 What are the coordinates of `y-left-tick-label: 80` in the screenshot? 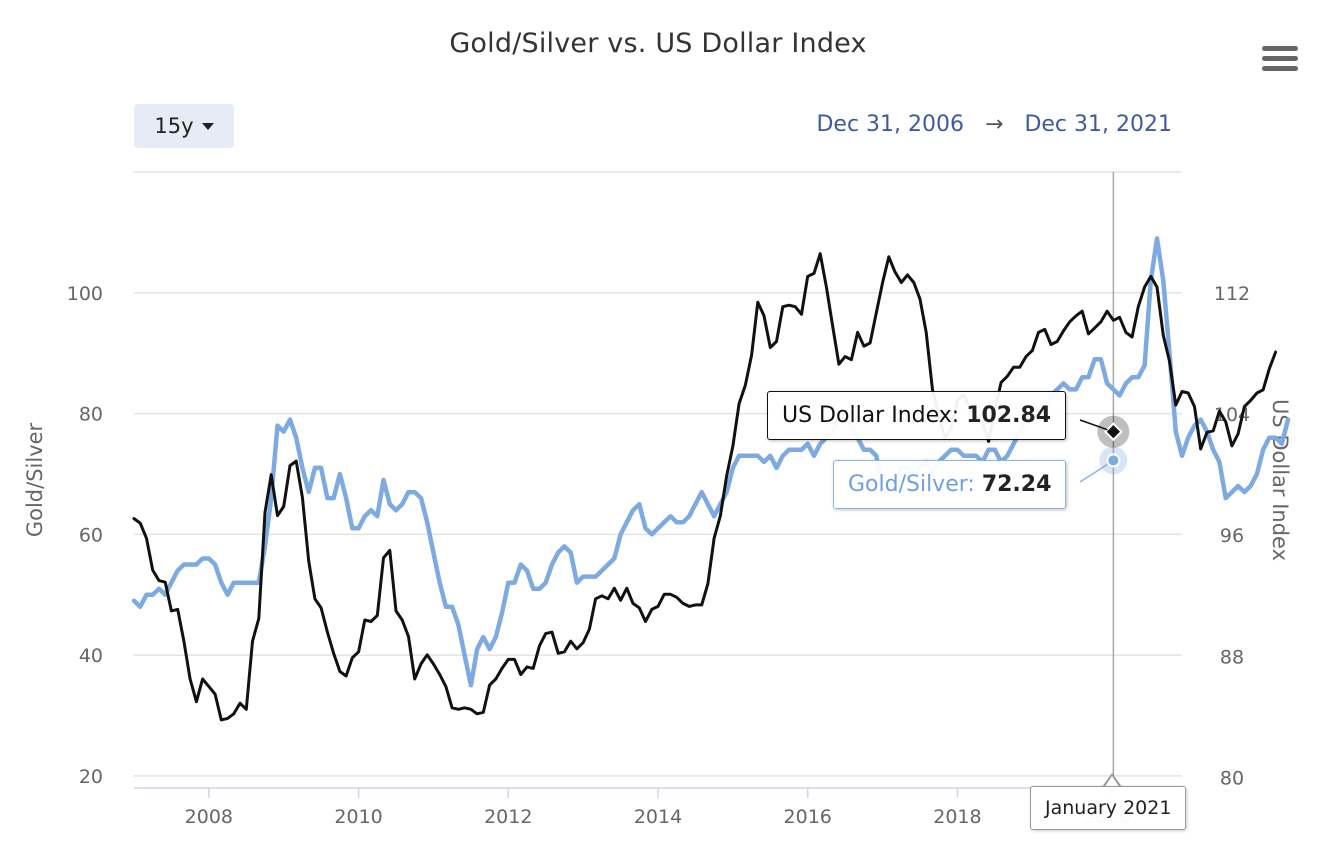 It's located at (91, 415).